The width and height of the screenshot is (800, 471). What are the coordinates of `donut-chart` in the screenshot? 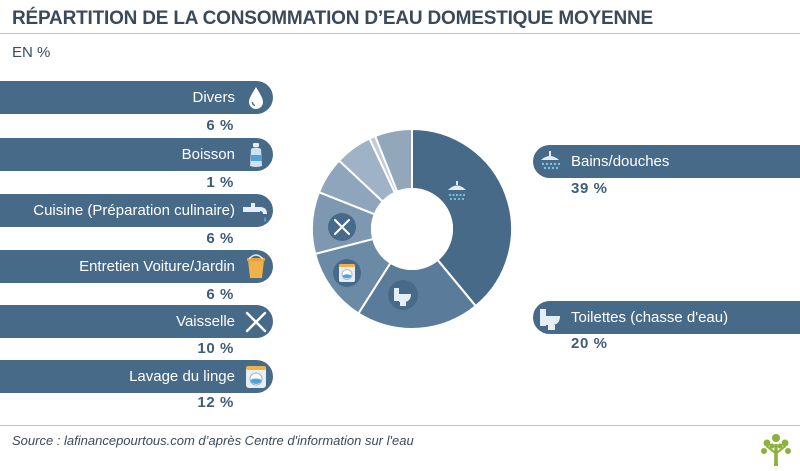 It's located at (412, 228).